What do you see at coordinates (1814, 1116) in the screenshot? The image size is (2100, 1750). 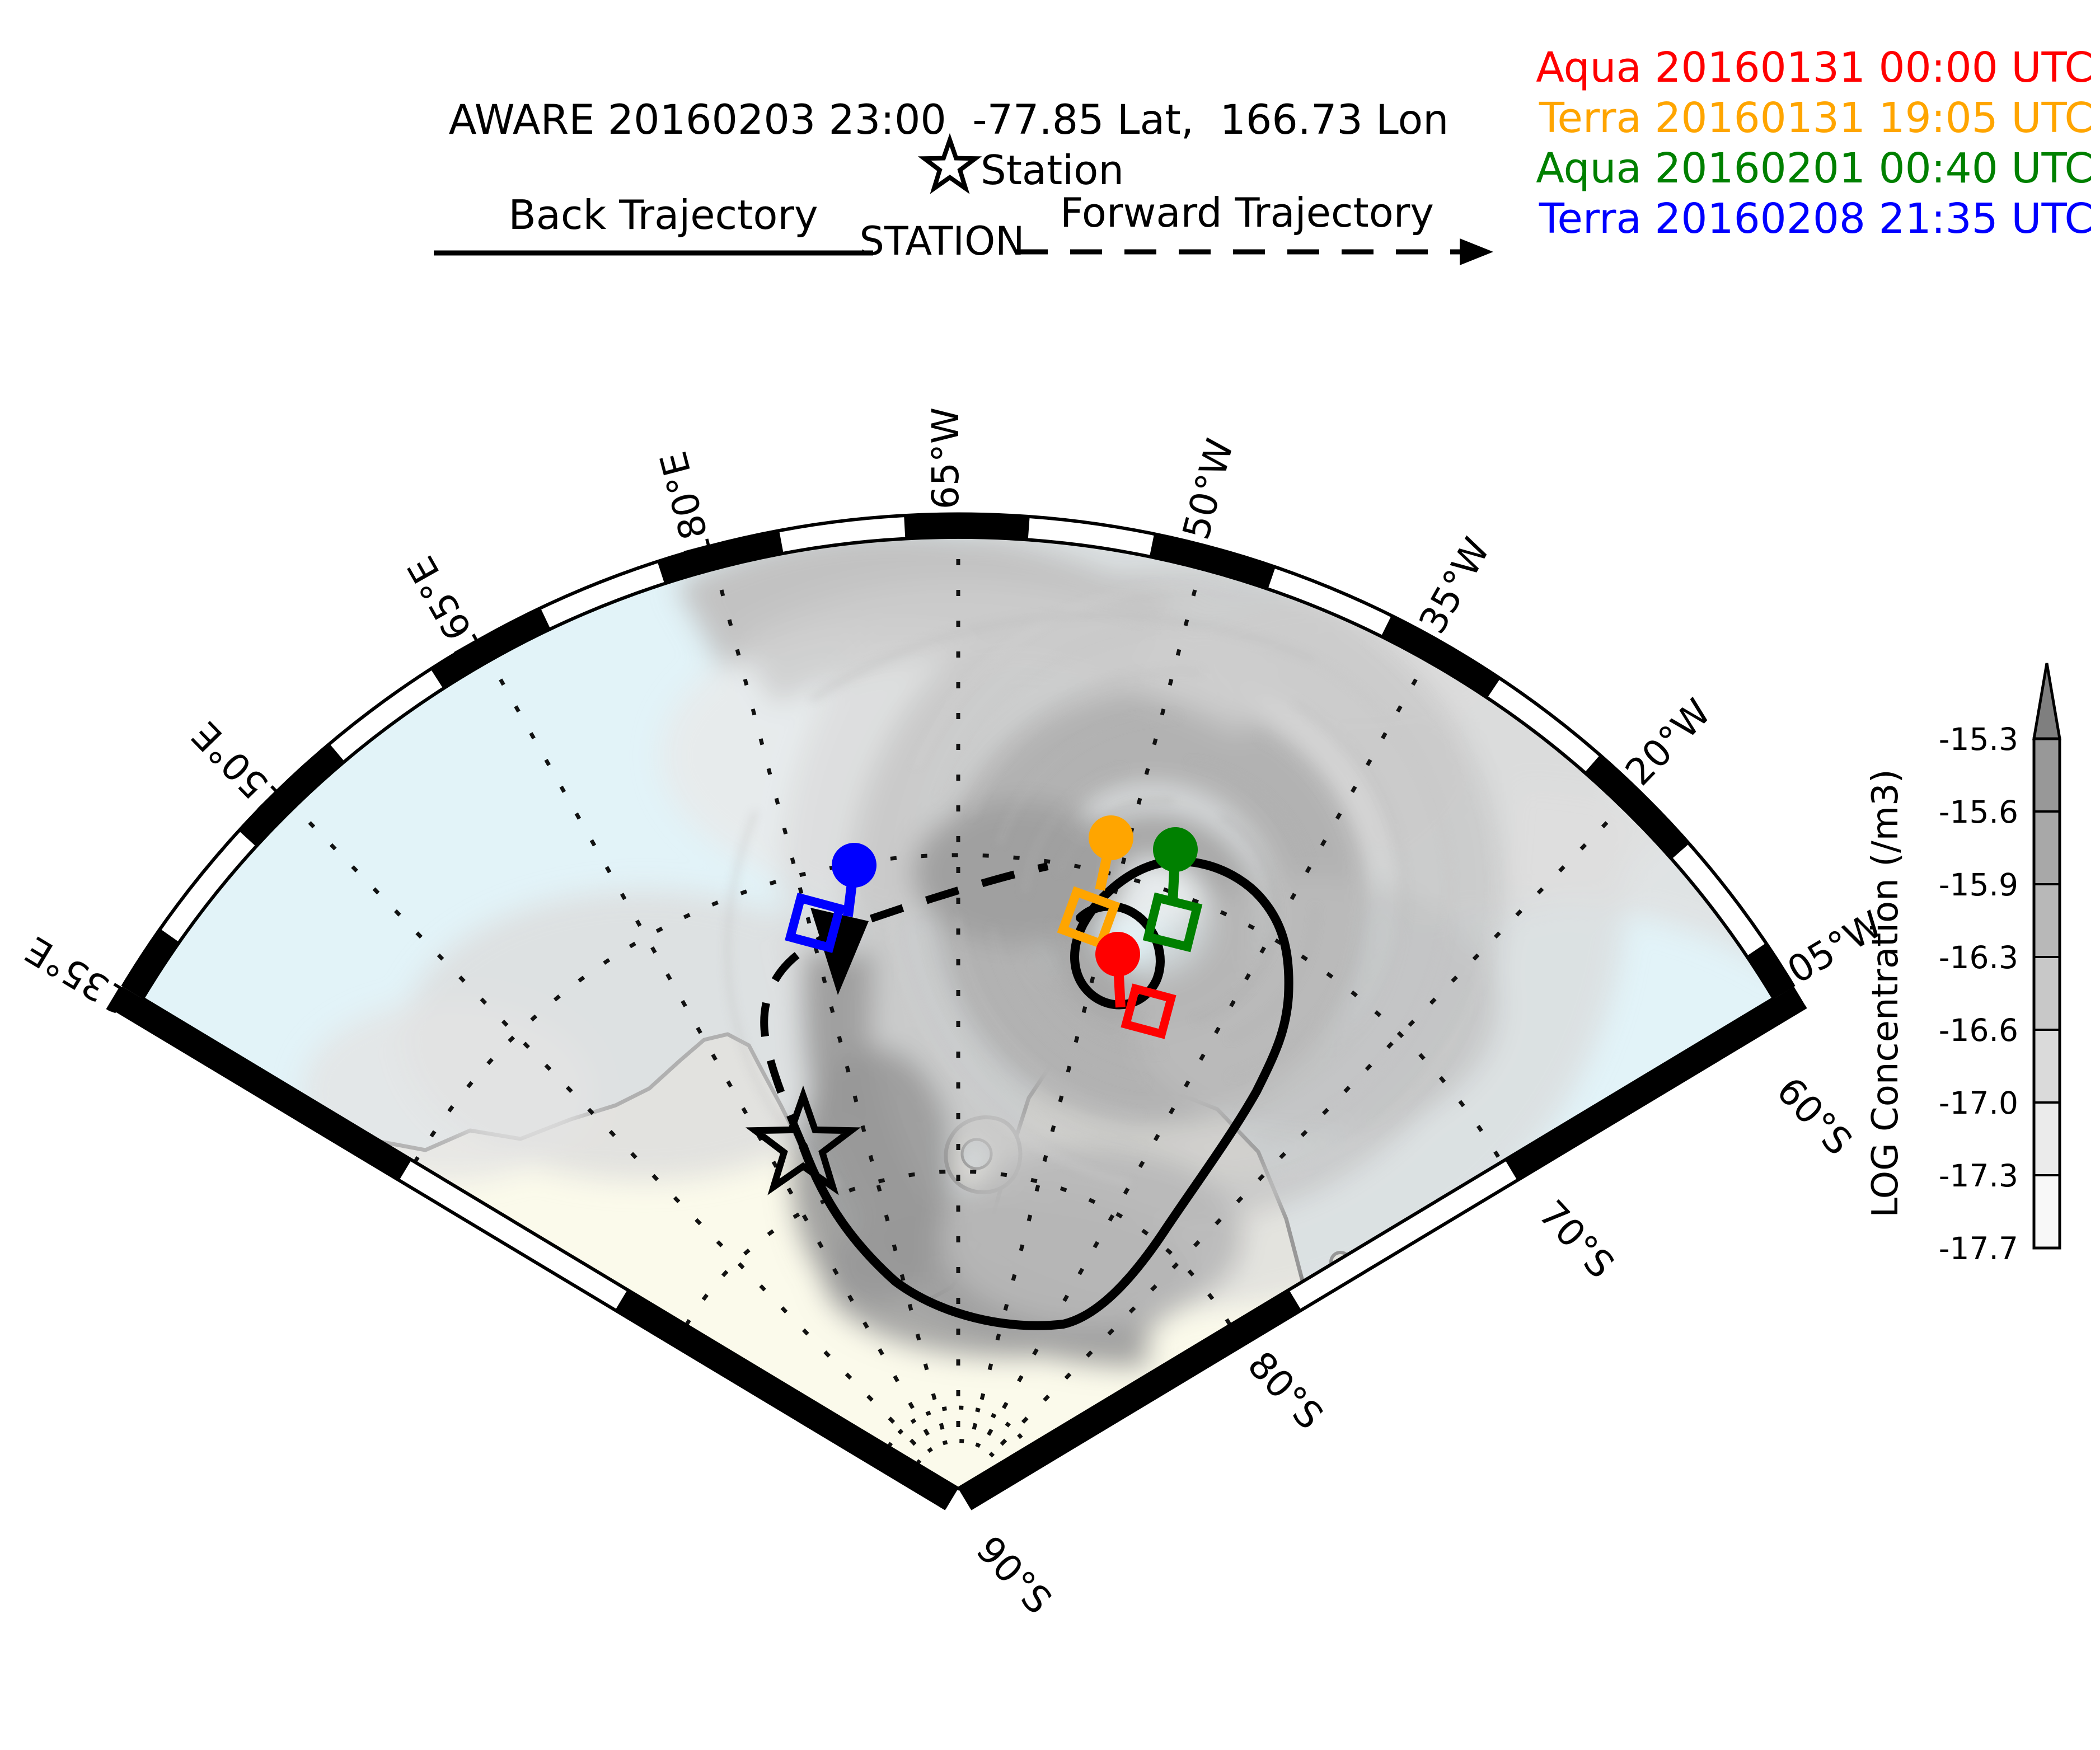 I see `parallel-label: 60°S` at bounding box center [1814, 1116].